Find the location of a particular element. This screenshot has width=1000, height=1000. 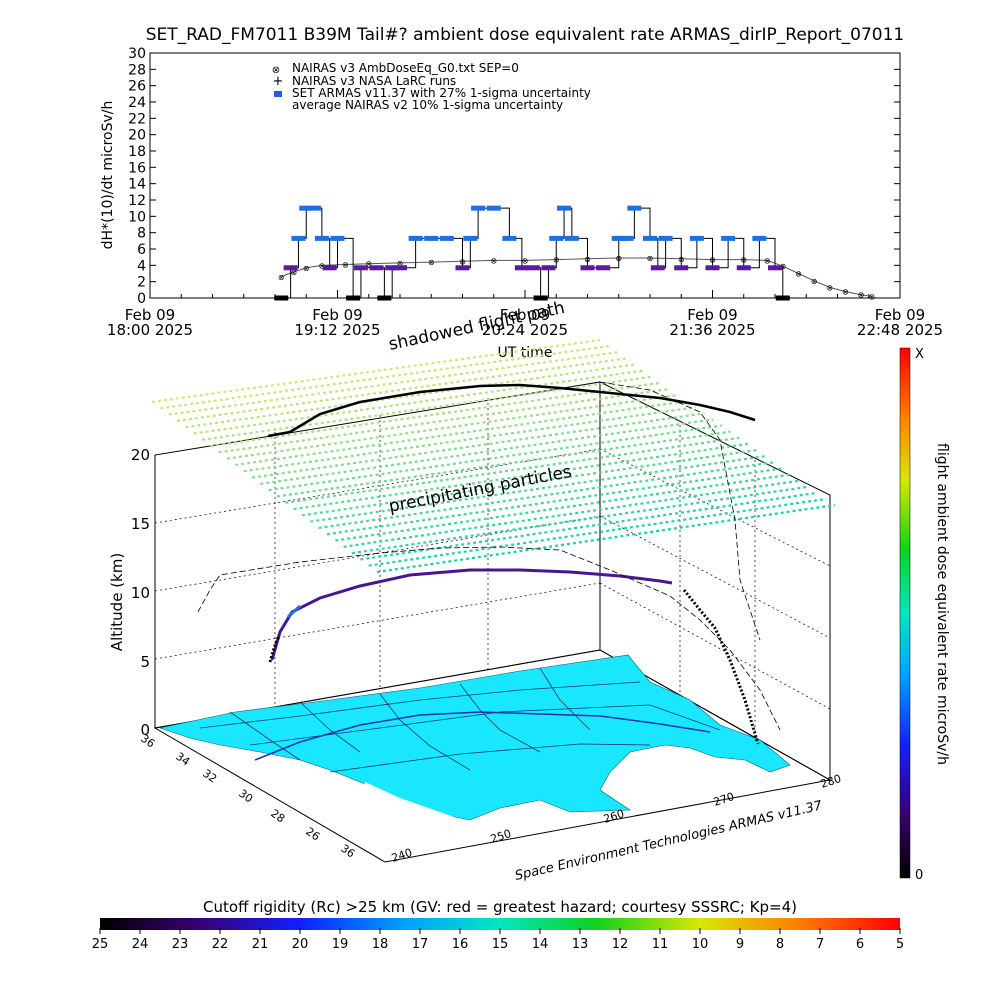

y-tick-label: 4 is located at coordinates (141, 266).